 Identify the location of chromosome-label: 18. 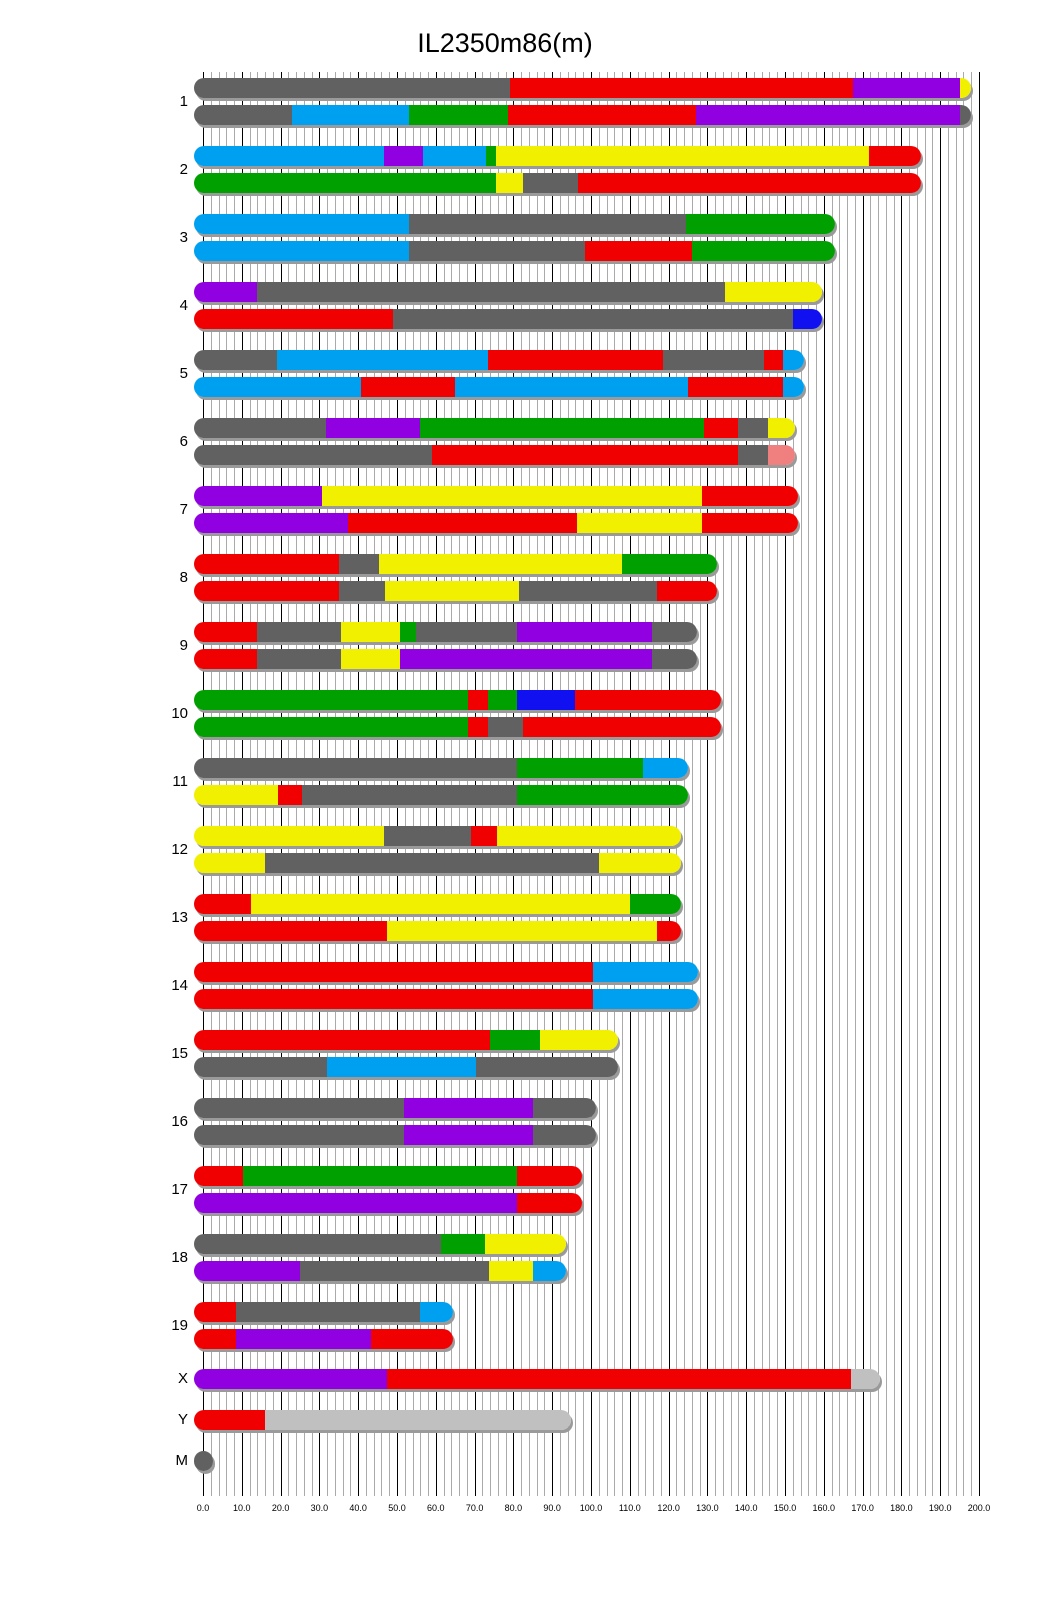
(179, 1257).